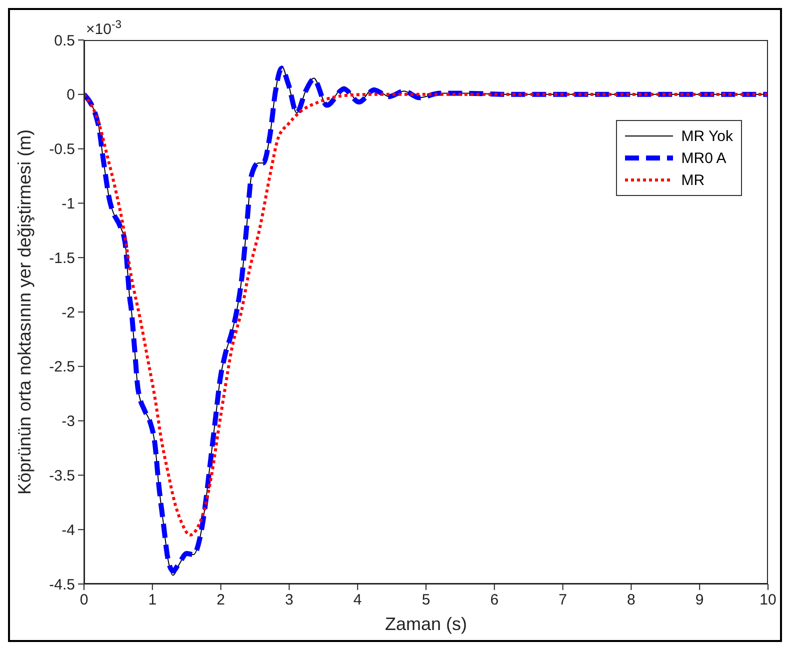 The height and width of the screenshot is (651, 792). What do you see at coordinates (62, 367) in the screenshot?
I see `y-tick-label: -2.5` at bounding box center [62, 367].